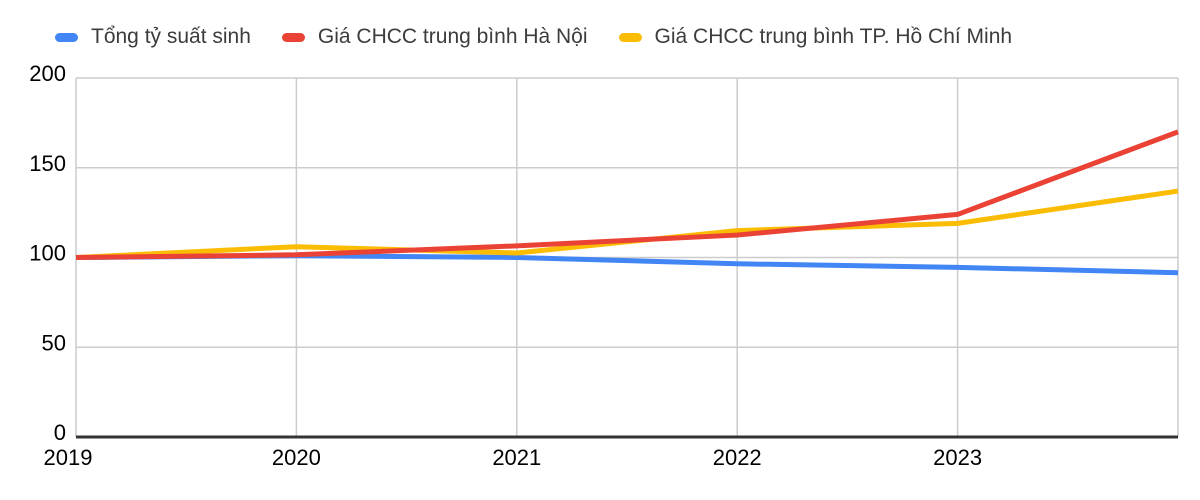  What do you see at coordinates (66, 37) in the screenshot?
I see `legend-swatch-blue-icon` at bounding box center [66, 37].